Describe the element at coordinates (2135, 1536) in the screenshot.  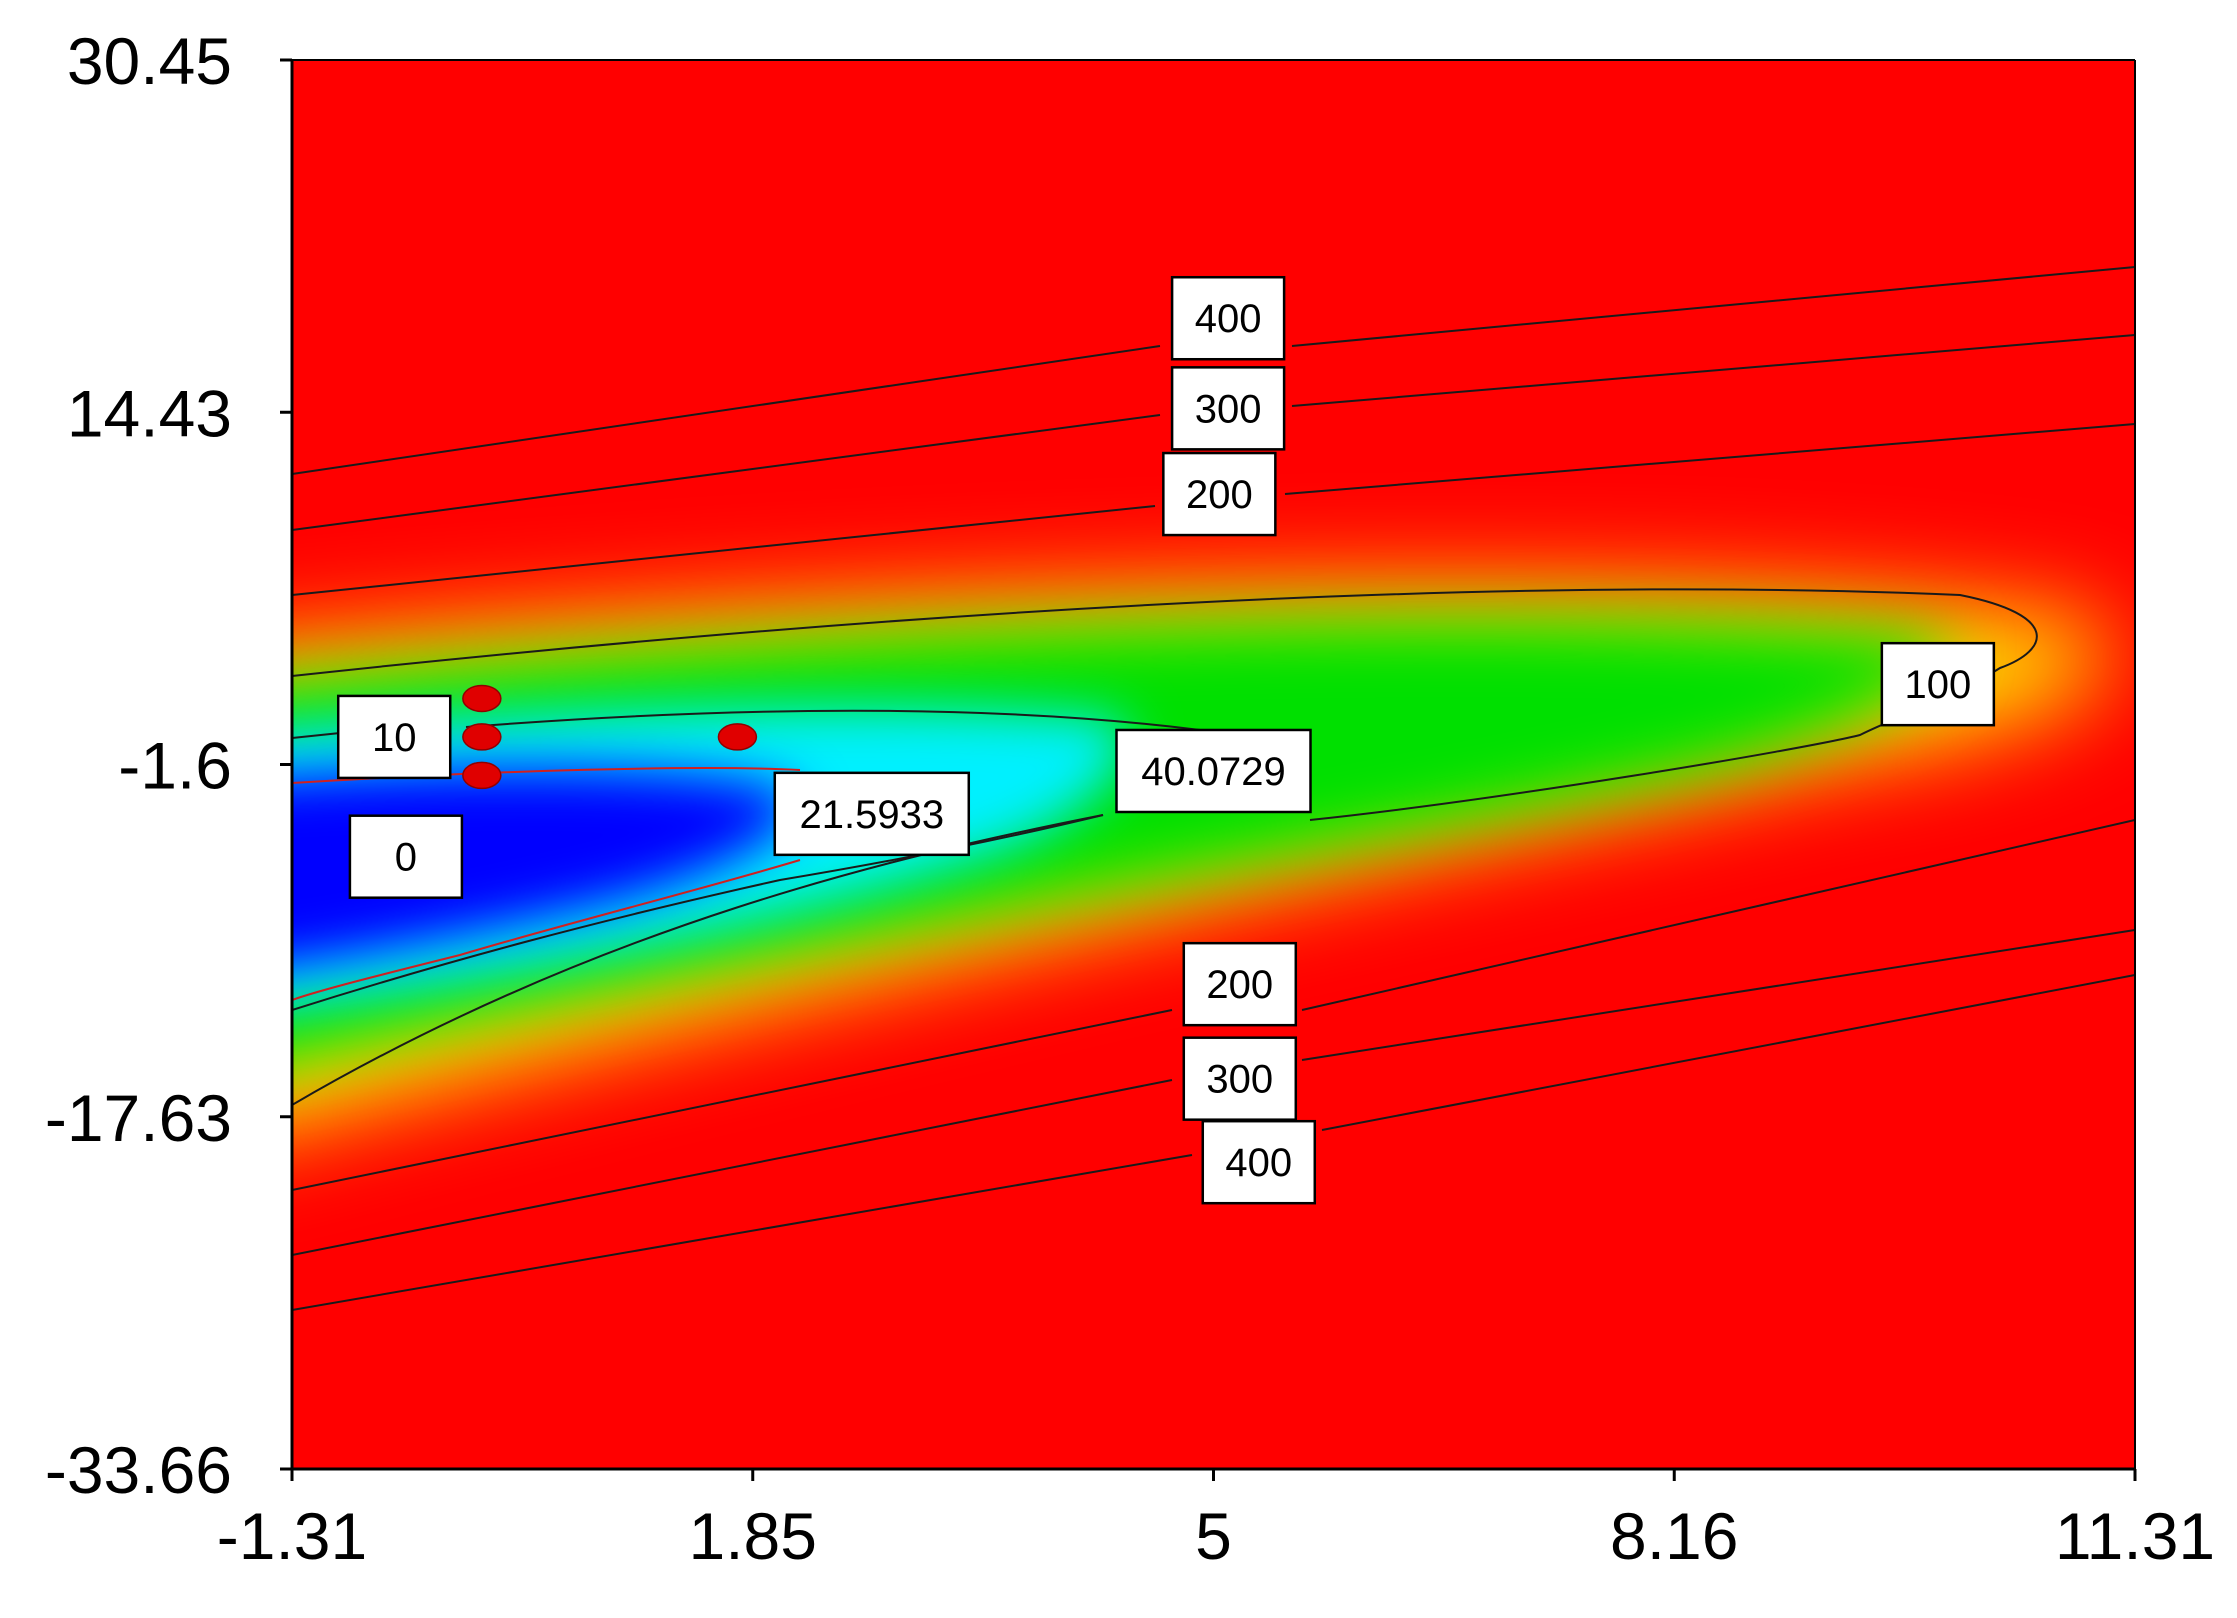
I see `x-tick-label: 11.31` at that location.